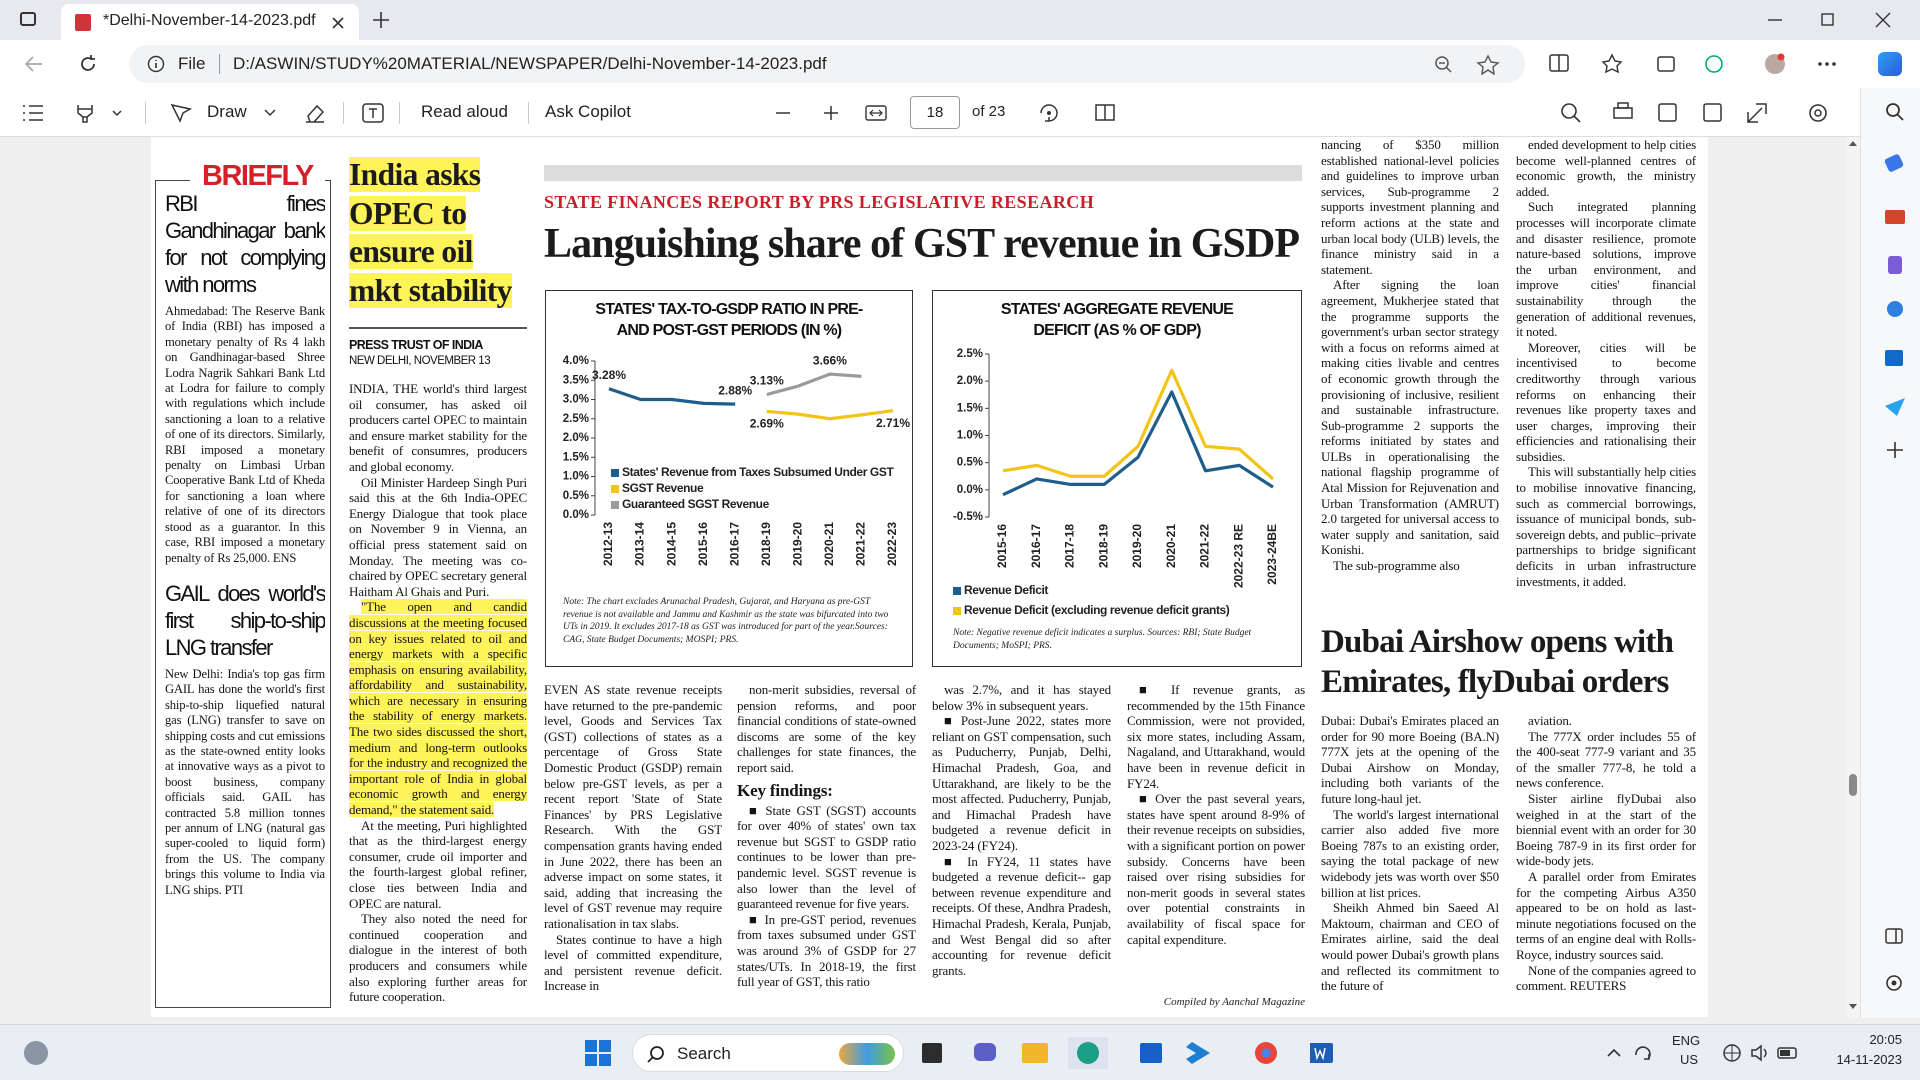  Describe the element at coordinates (338, 23) in the screenshot. I see `tab-close` at that location.